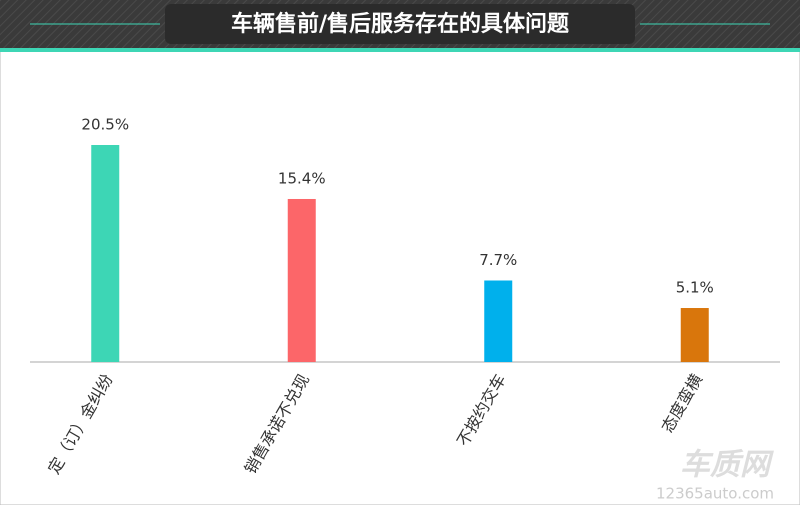 The width and height of the screenshot is (800, 505). I want to click on value-label: 7.7%, so click(498, 260).